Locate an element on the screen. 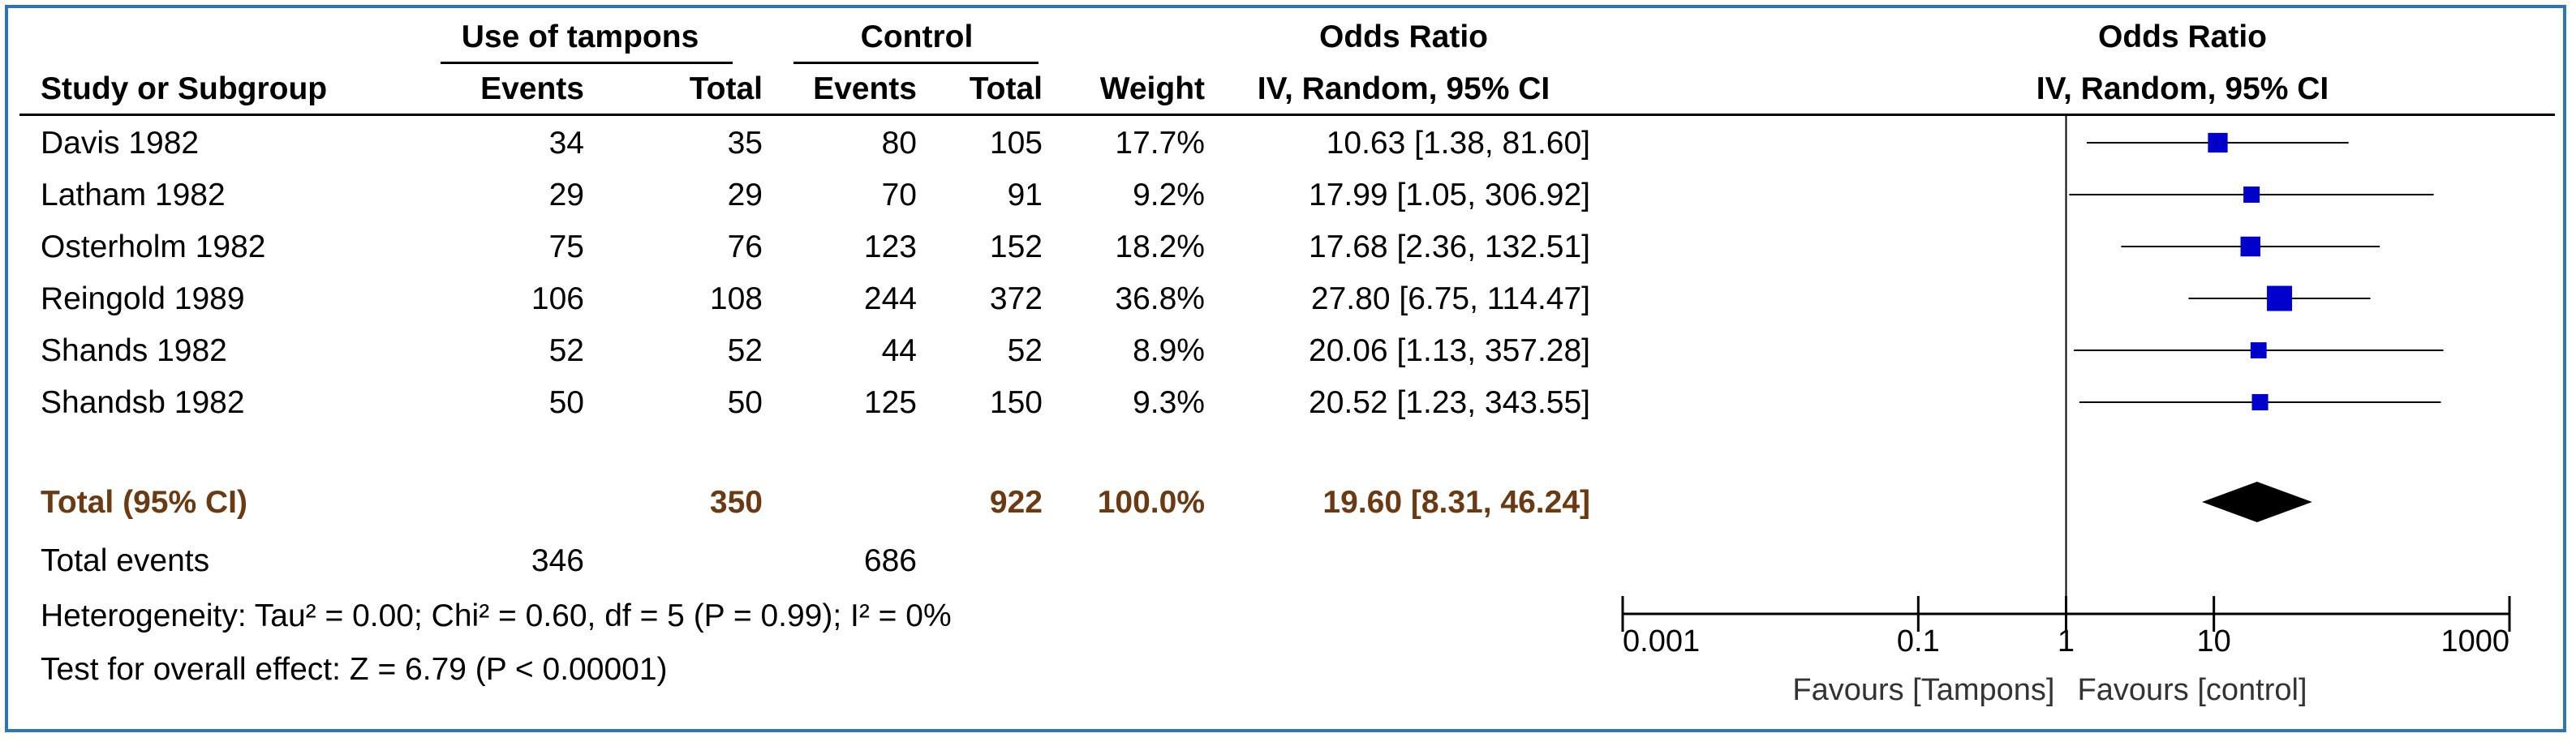 This screenshot has width=2576, height=742. study-row-name: Osterholm 1982 is located at coordinates (153, 246).